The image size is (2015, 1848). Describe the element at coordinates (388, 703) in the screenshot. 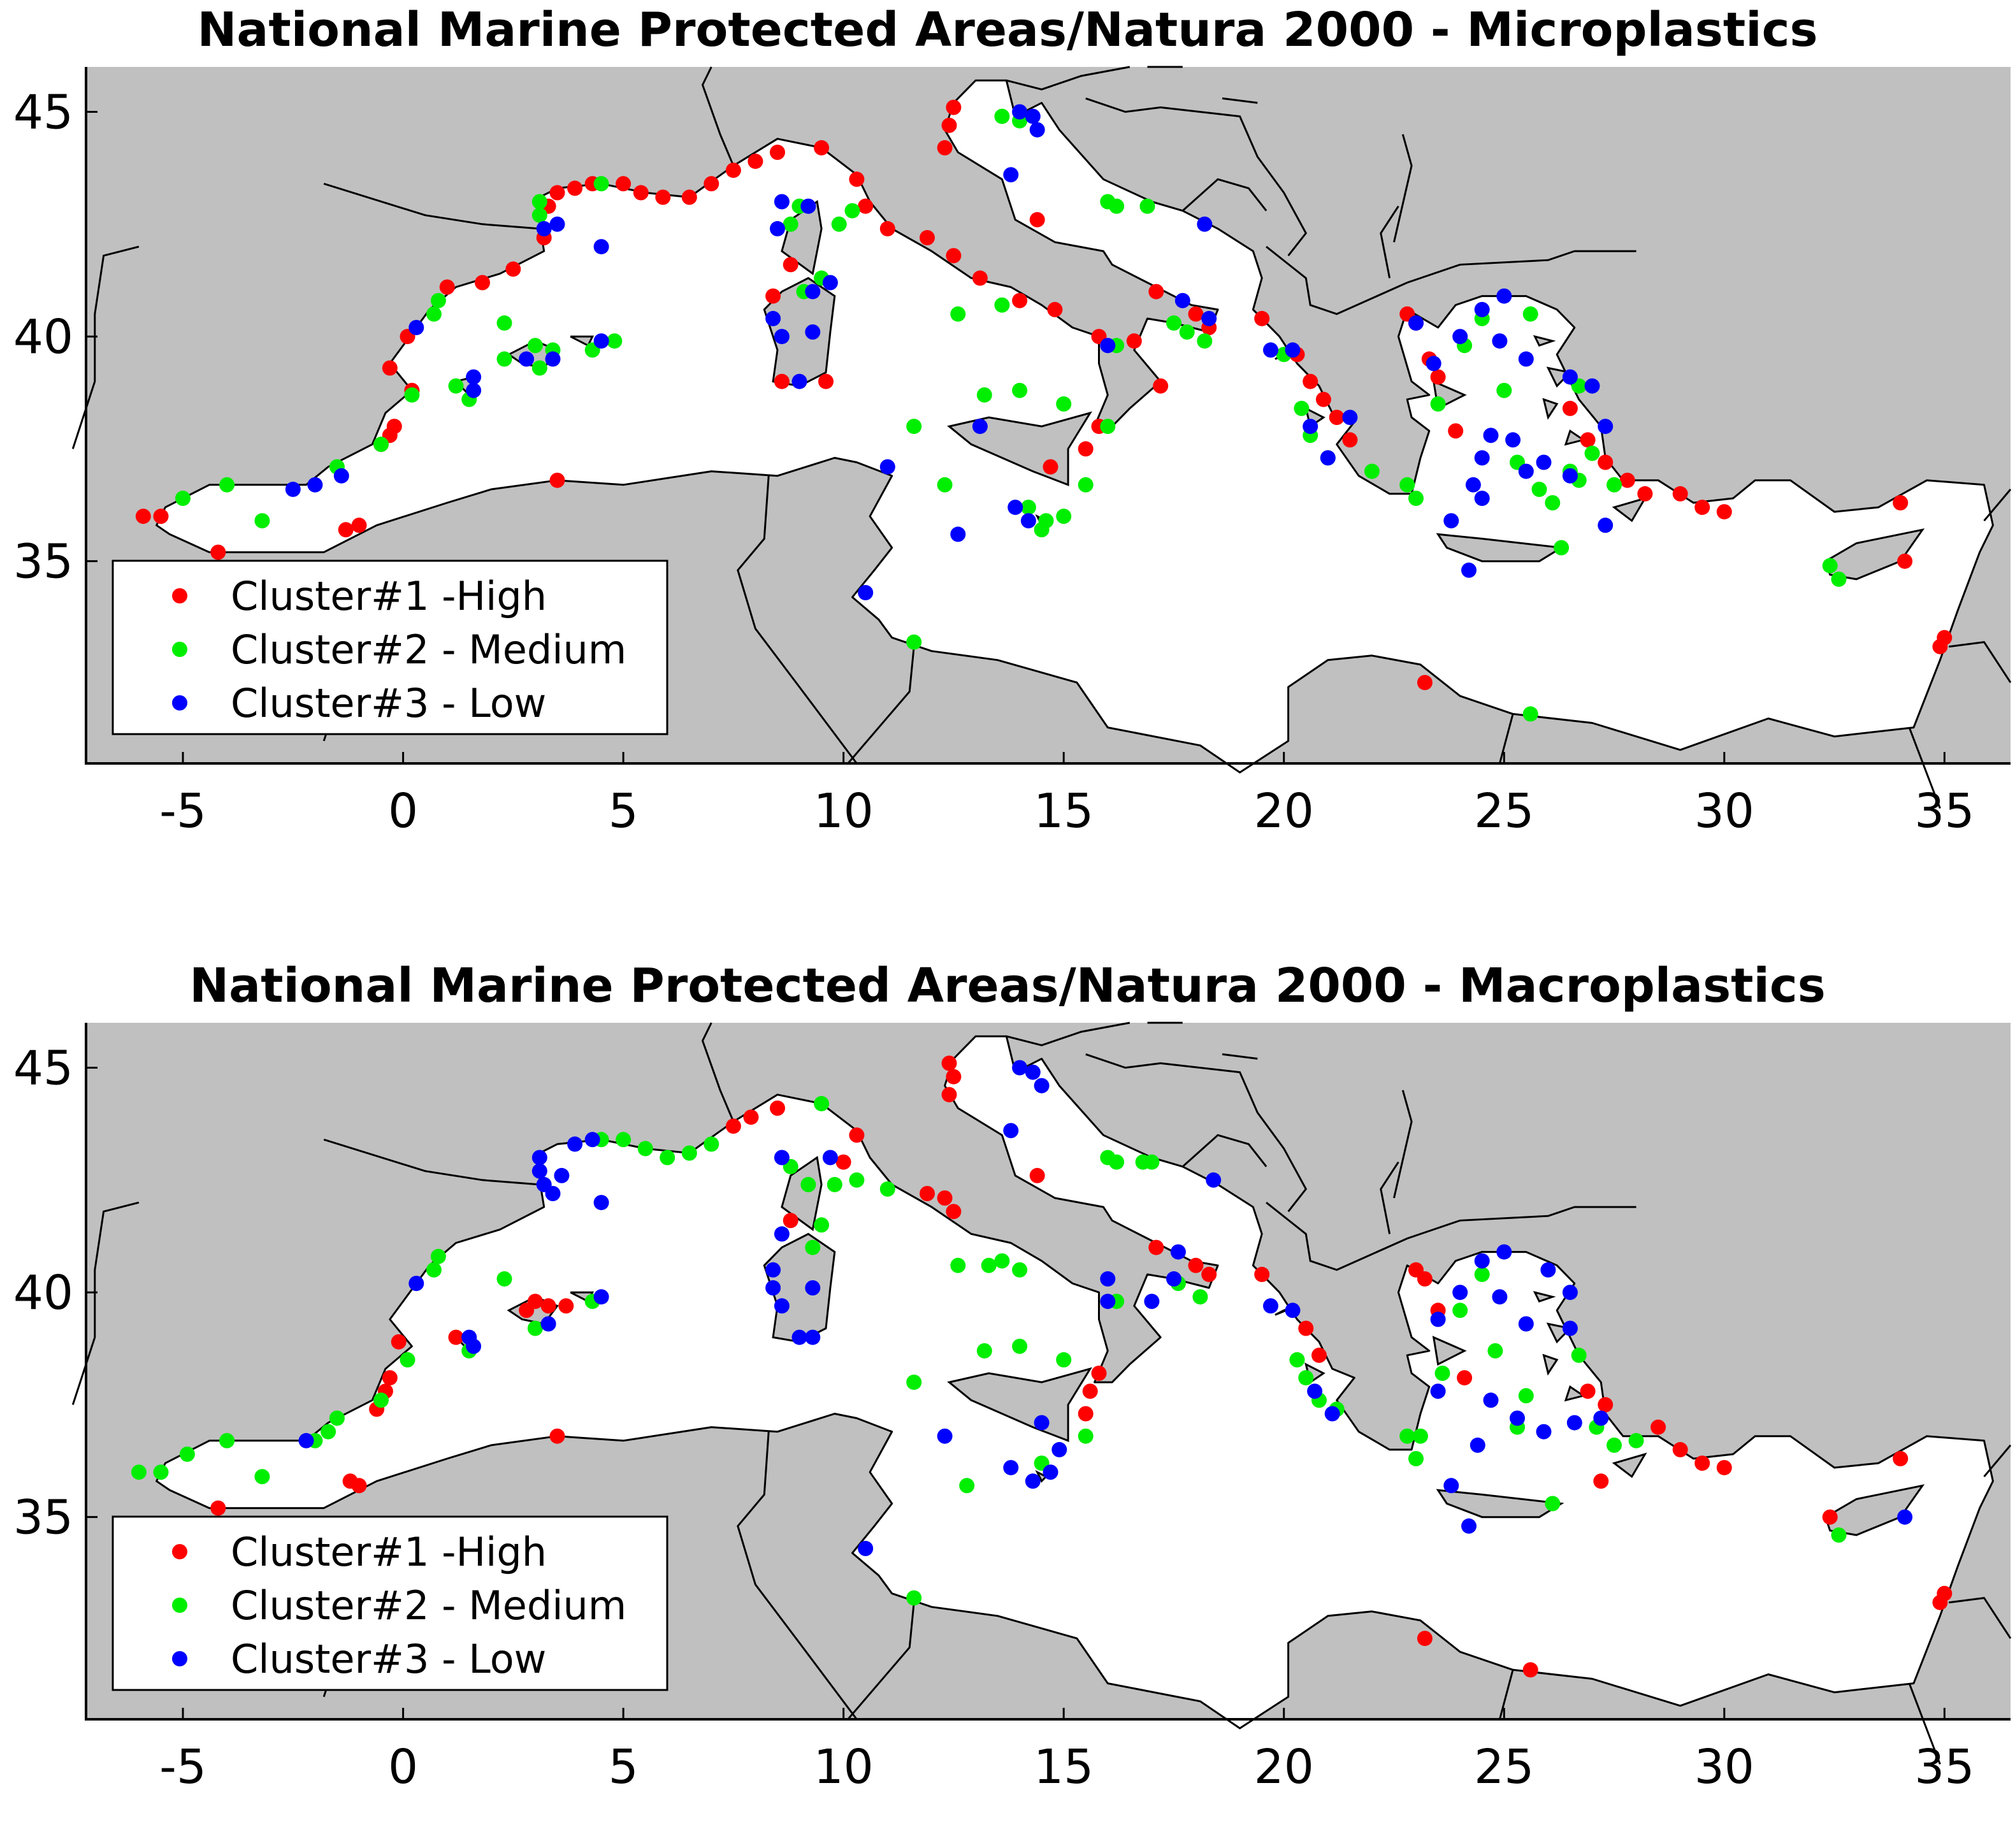

I see `legend-label: Cluster#3 - Low` at that location.